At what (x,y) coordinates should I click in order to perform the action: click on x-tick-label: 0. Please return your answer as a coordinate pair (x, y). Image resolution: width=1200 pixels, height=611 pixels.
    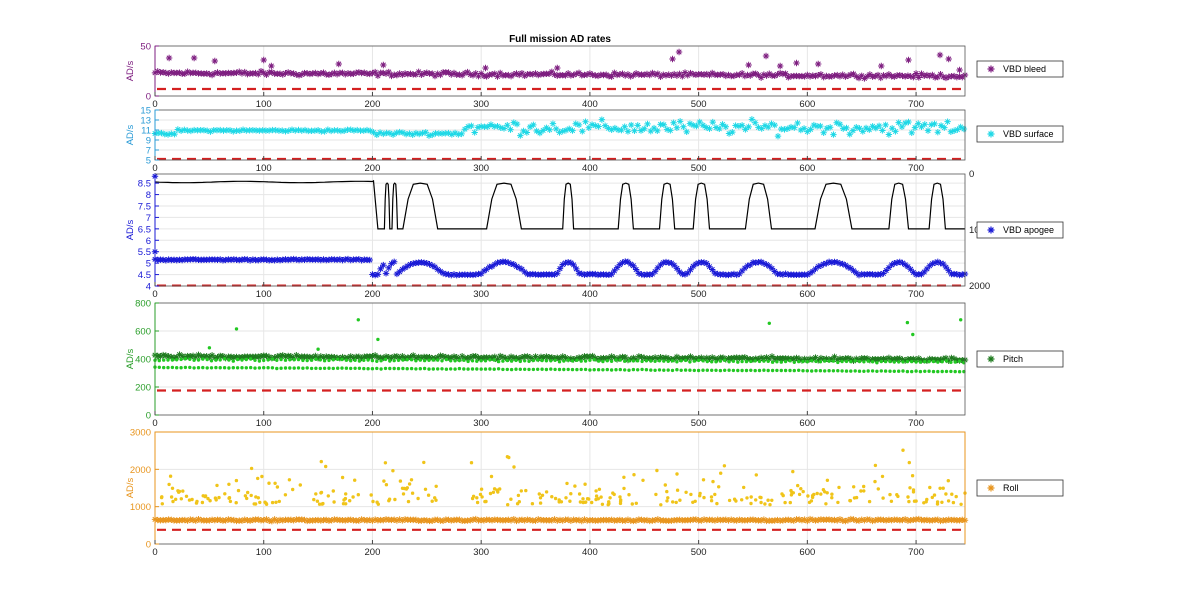
    Looking at the image, I should click on (154, 294).